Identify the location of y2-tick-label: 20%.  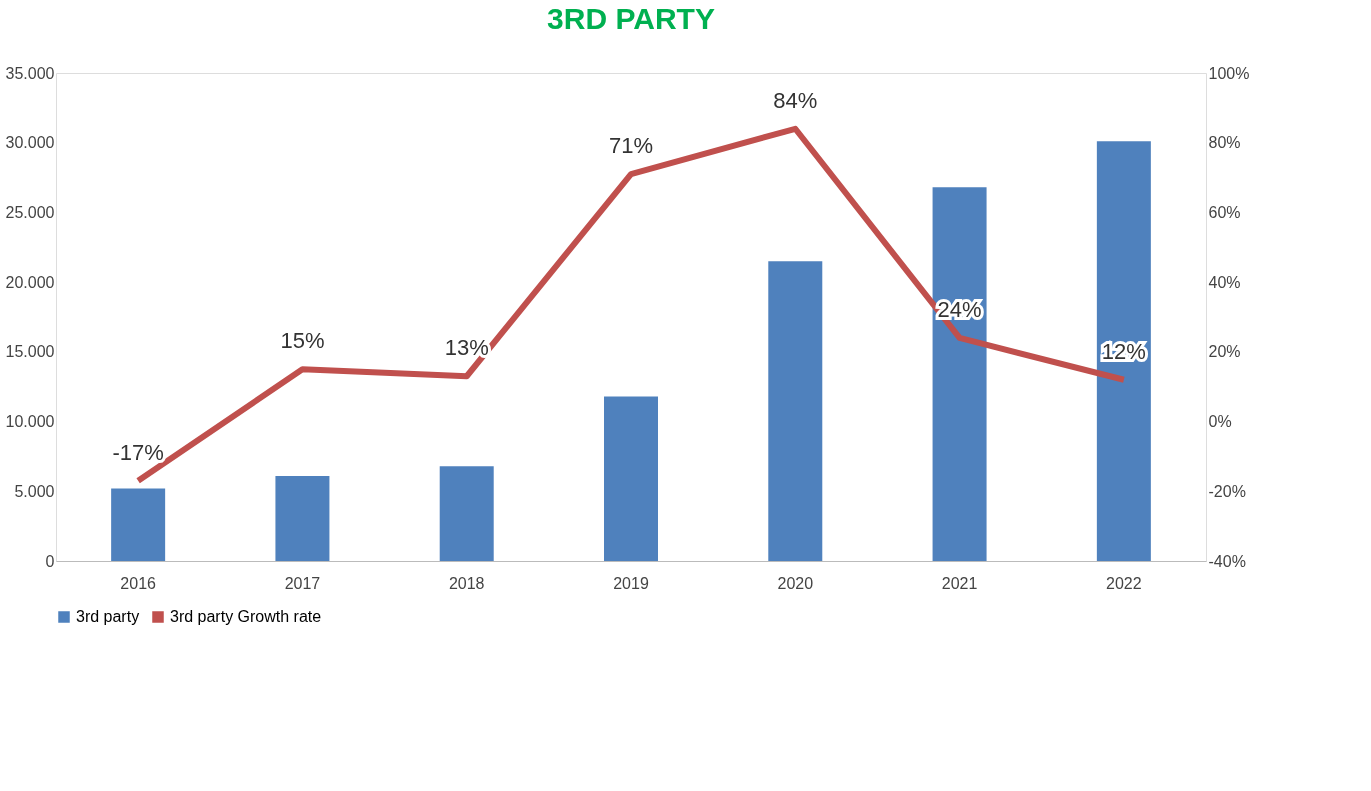
(1224, 352).